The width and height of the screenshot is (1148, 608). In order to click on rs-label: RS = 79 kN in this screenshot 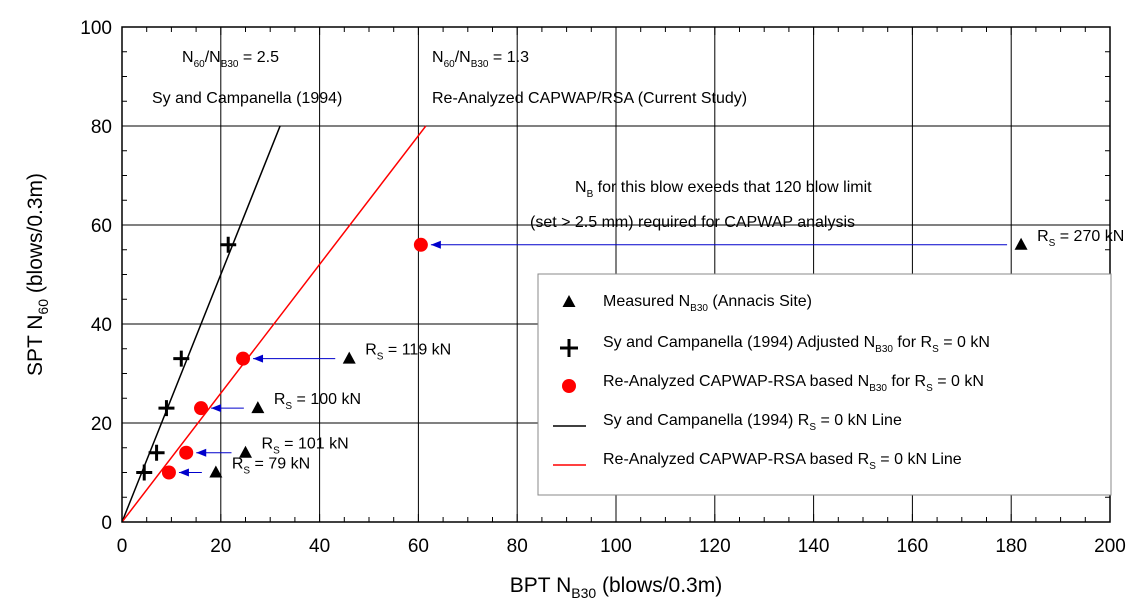, I will do `click(271, 466)`.